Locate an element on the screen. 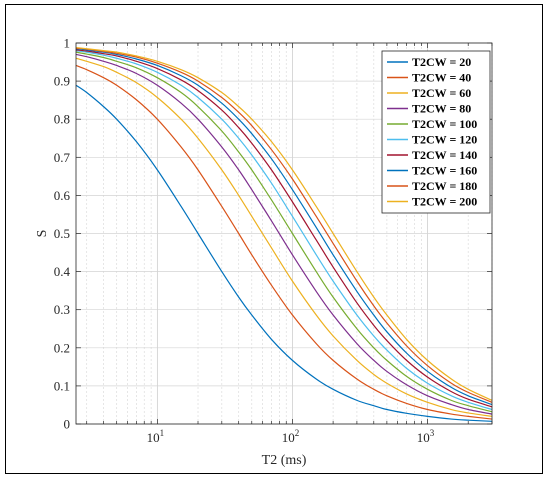  legend-entry: T2CW = 20 is located at coordinates (441, 62).